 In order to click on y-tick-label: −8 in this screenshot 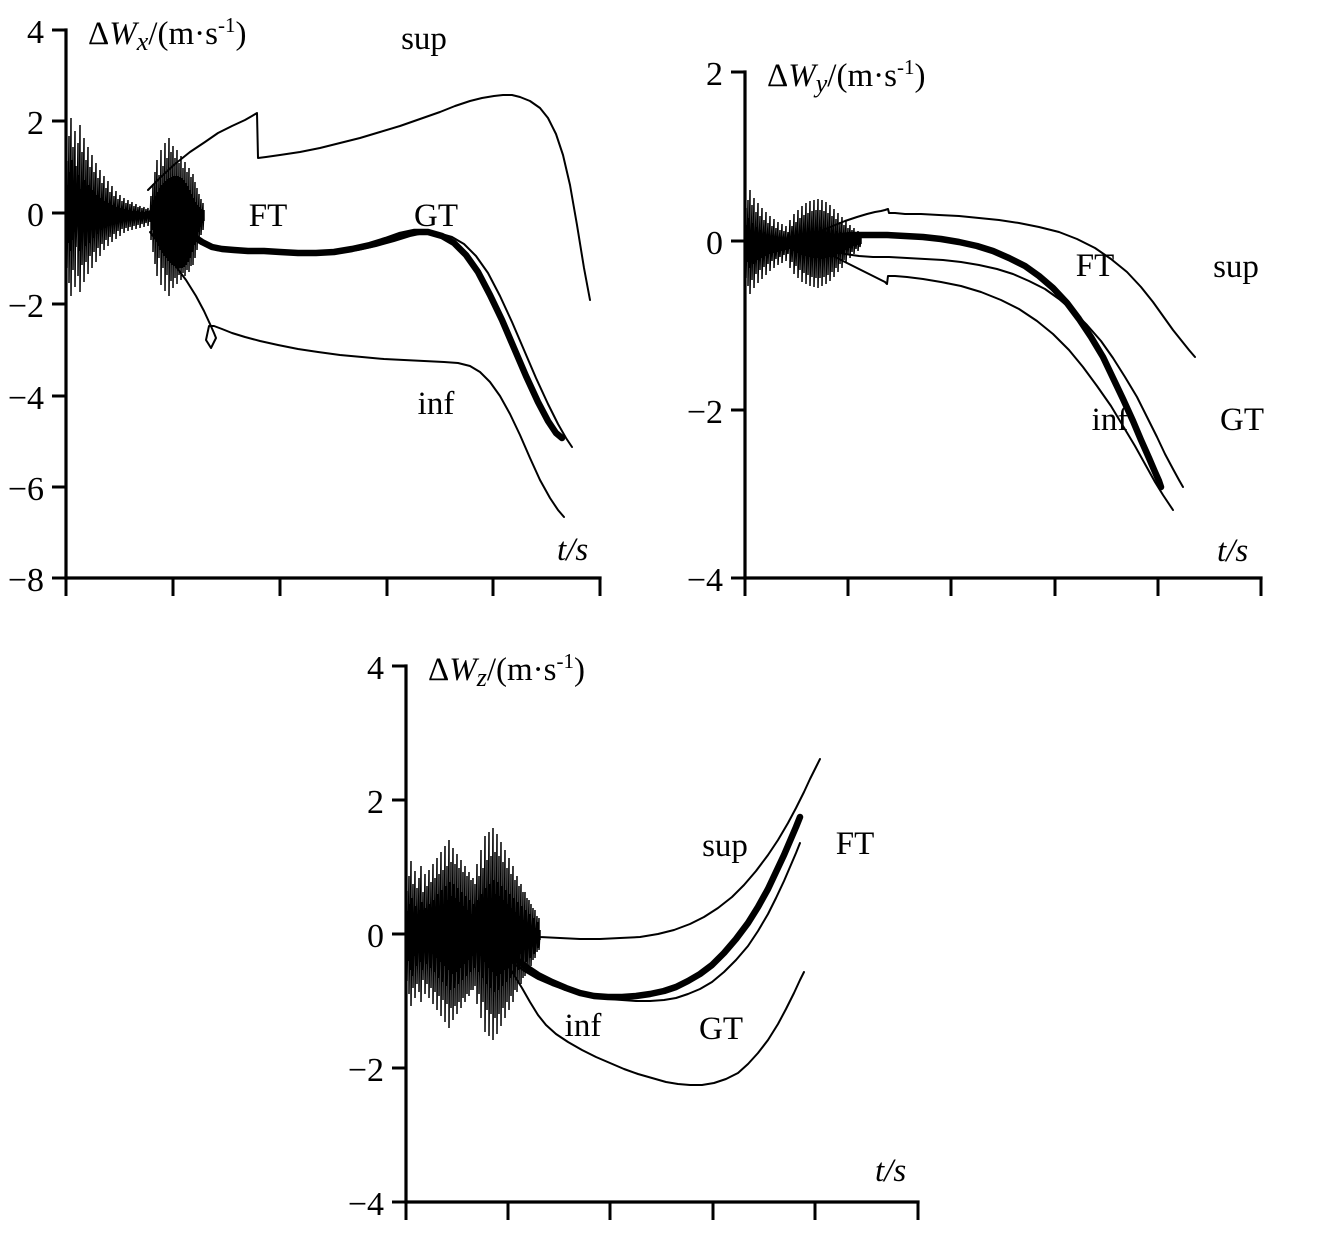, I will do `click(26, 580)`.